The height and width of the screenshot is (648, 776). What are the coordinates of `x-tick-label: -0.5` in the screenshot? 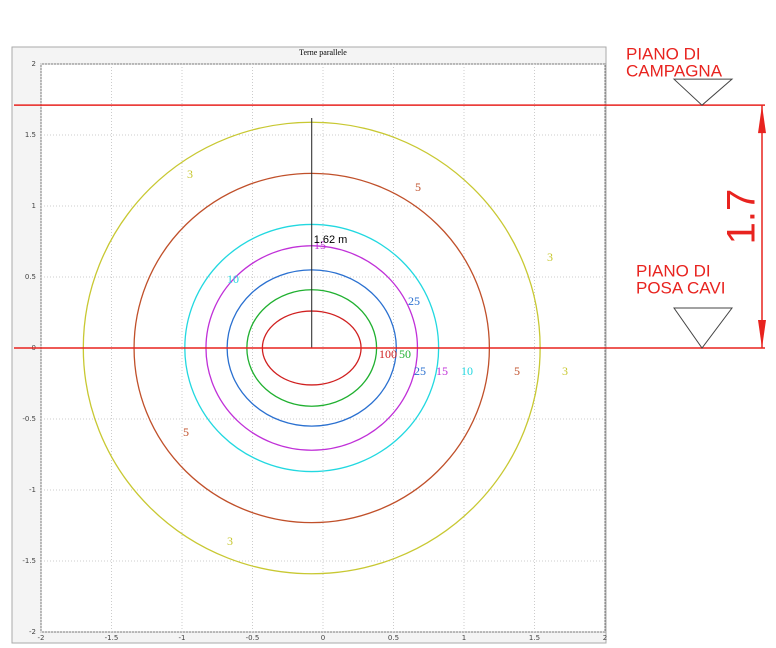 It's located at (253, 638).